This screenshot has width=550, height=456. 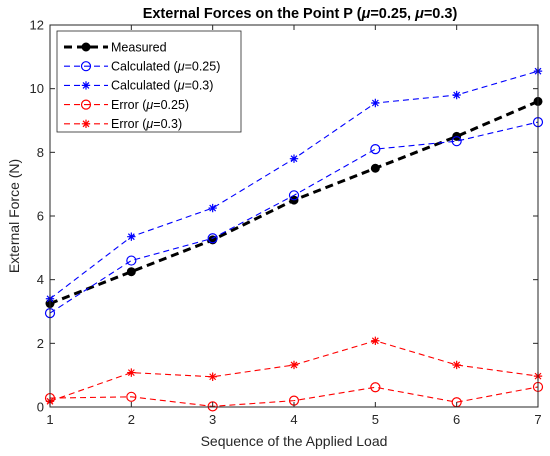 I want to click on y-axis-label: External Force (N), so click(x=14, y=216).